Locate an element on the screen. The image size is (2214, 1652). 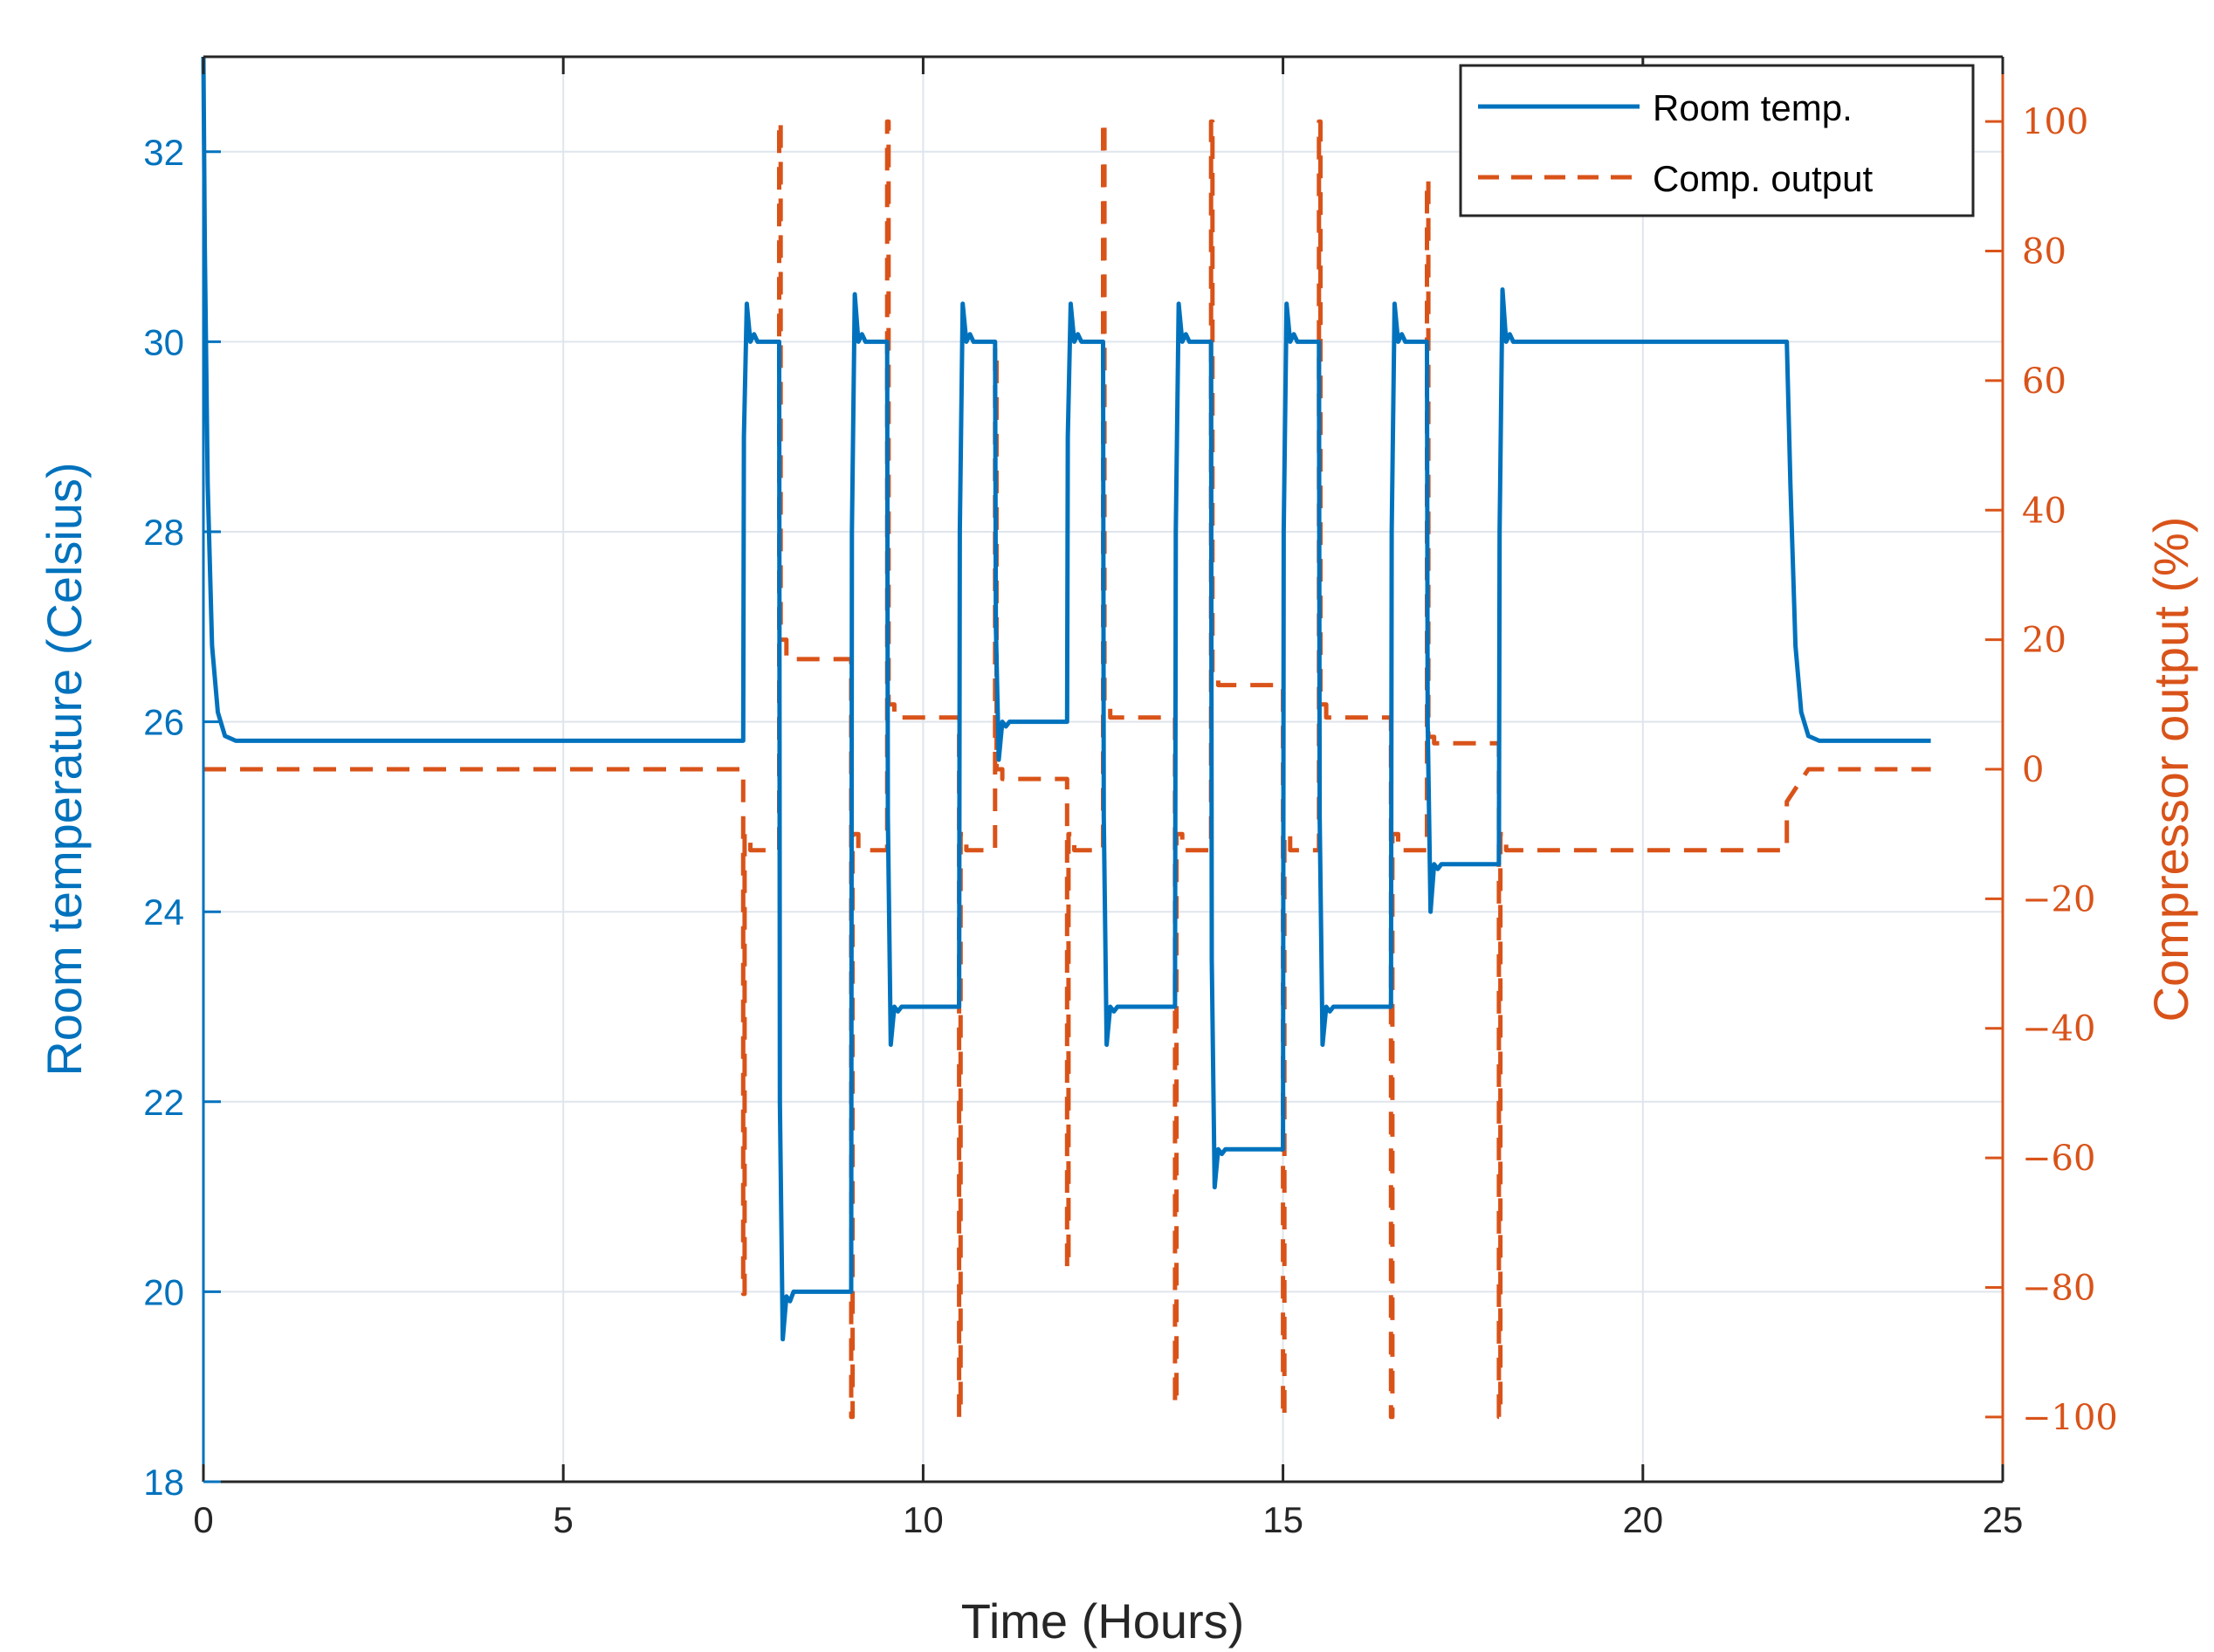
y-axis-label-right: Compressor output (%) is located at coordinates (2170, 769).